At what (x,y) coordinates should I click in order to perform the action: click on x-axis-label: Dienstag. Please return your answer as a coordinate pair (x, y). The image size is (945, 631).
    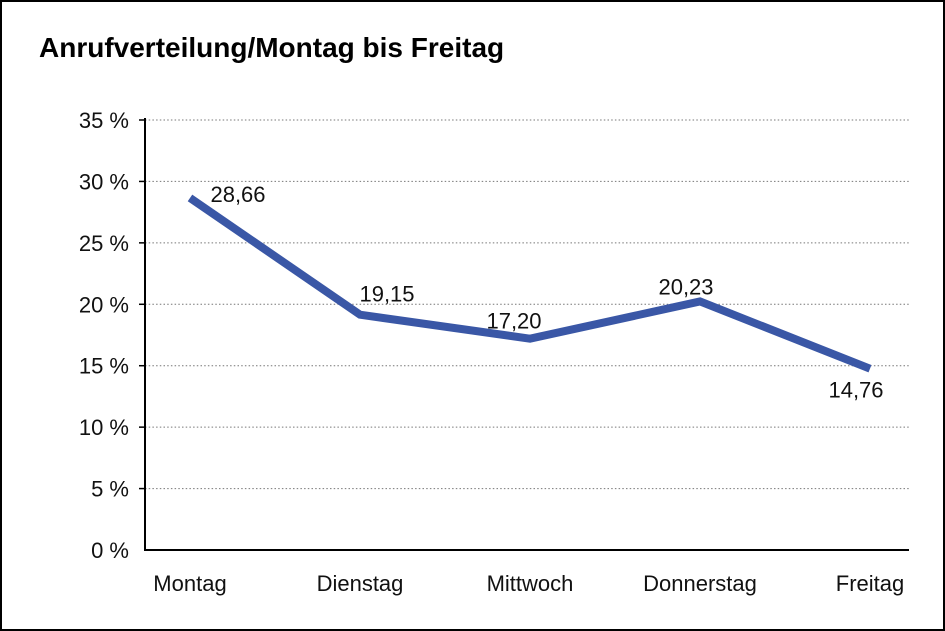
    Looking at the image, I should click on (360, 583).